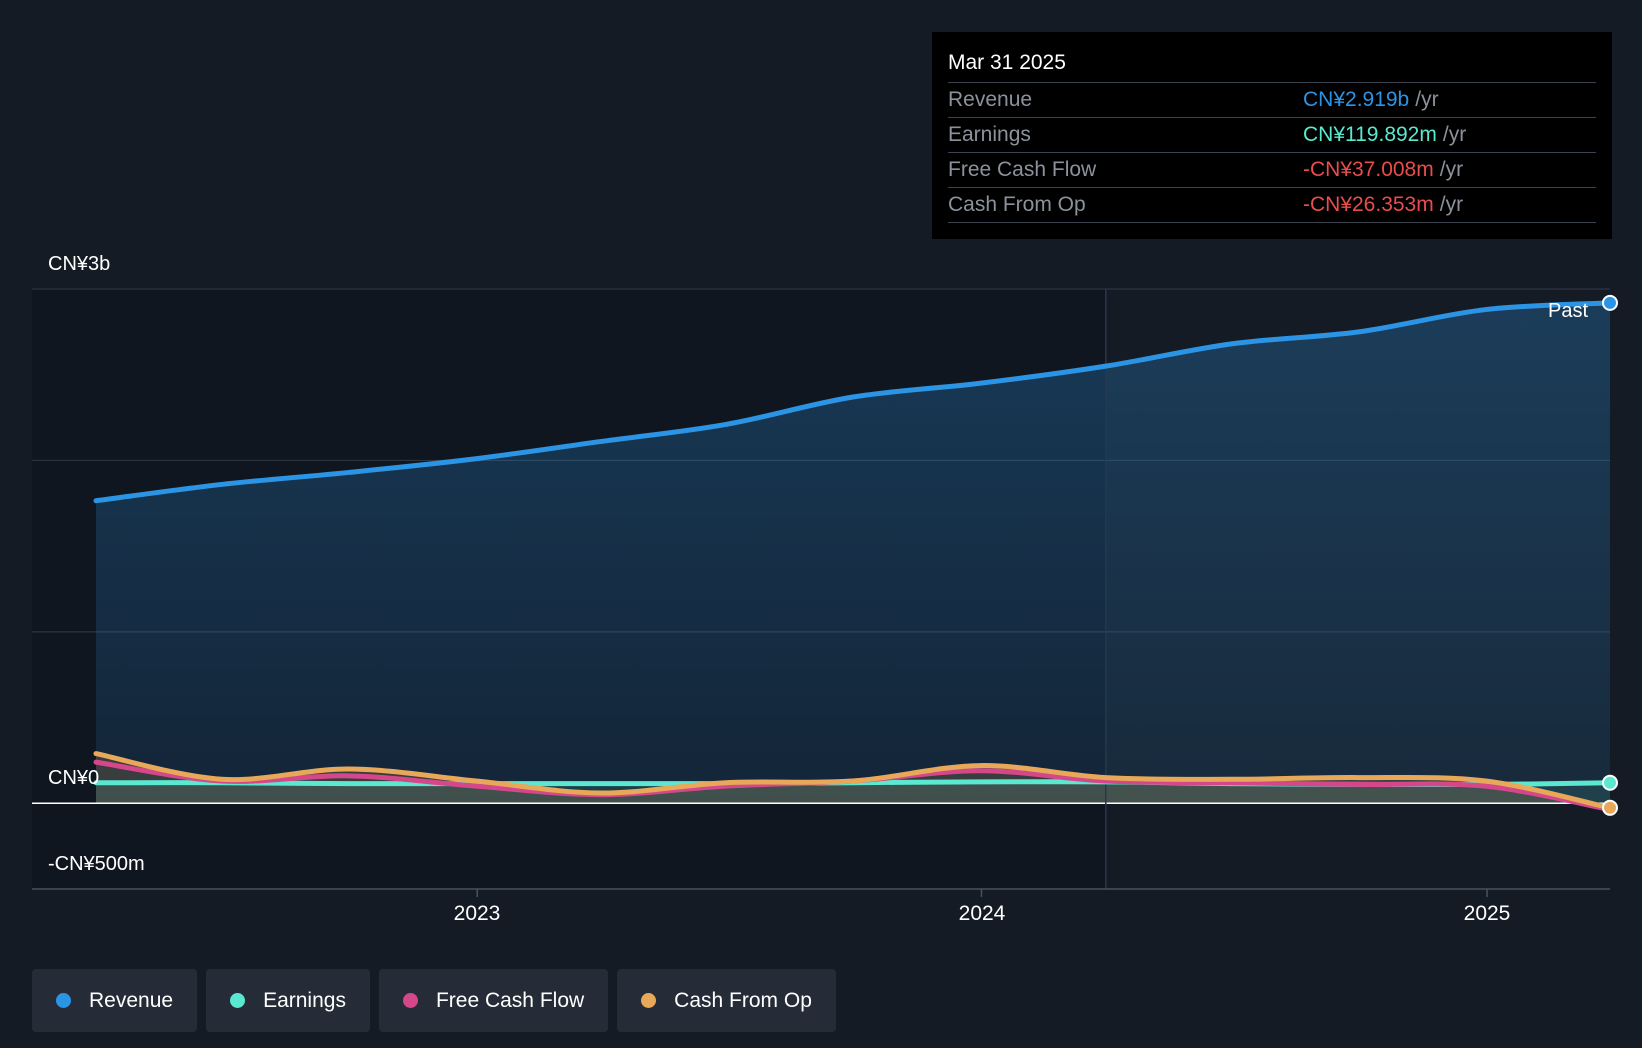  I want to click on y-tick-label-bottom: -CN¥500m, so click(96, 864).